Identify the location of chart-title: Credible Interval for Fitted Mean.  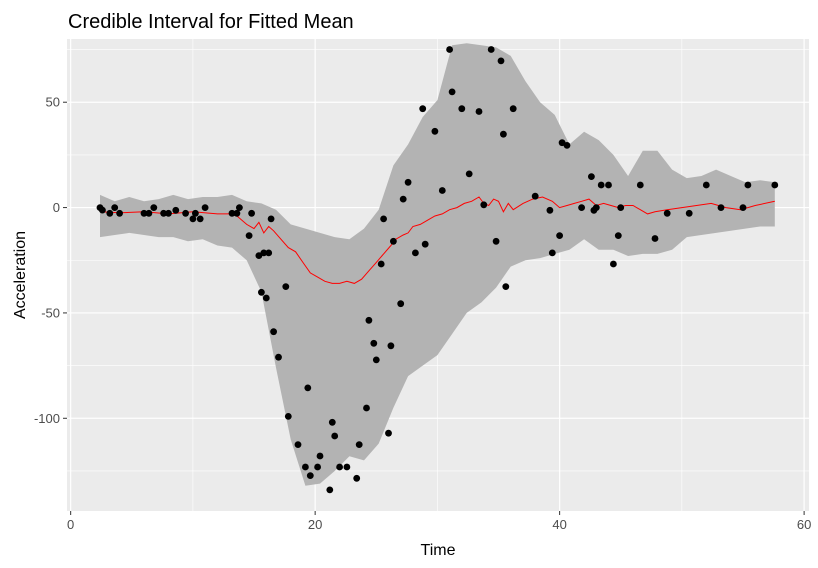
(211, 22).